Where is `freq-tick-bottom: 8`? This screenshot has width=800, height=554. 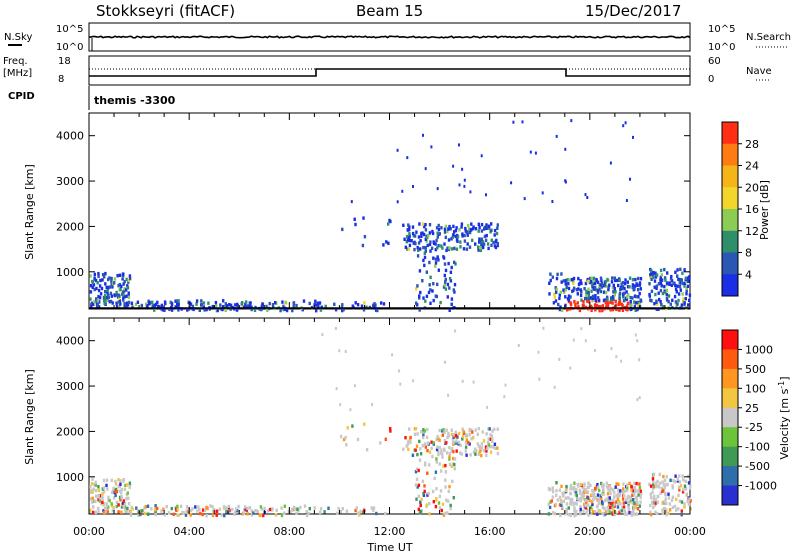 freq-tick-bottom: 8 is located at coordinates (61, 79).